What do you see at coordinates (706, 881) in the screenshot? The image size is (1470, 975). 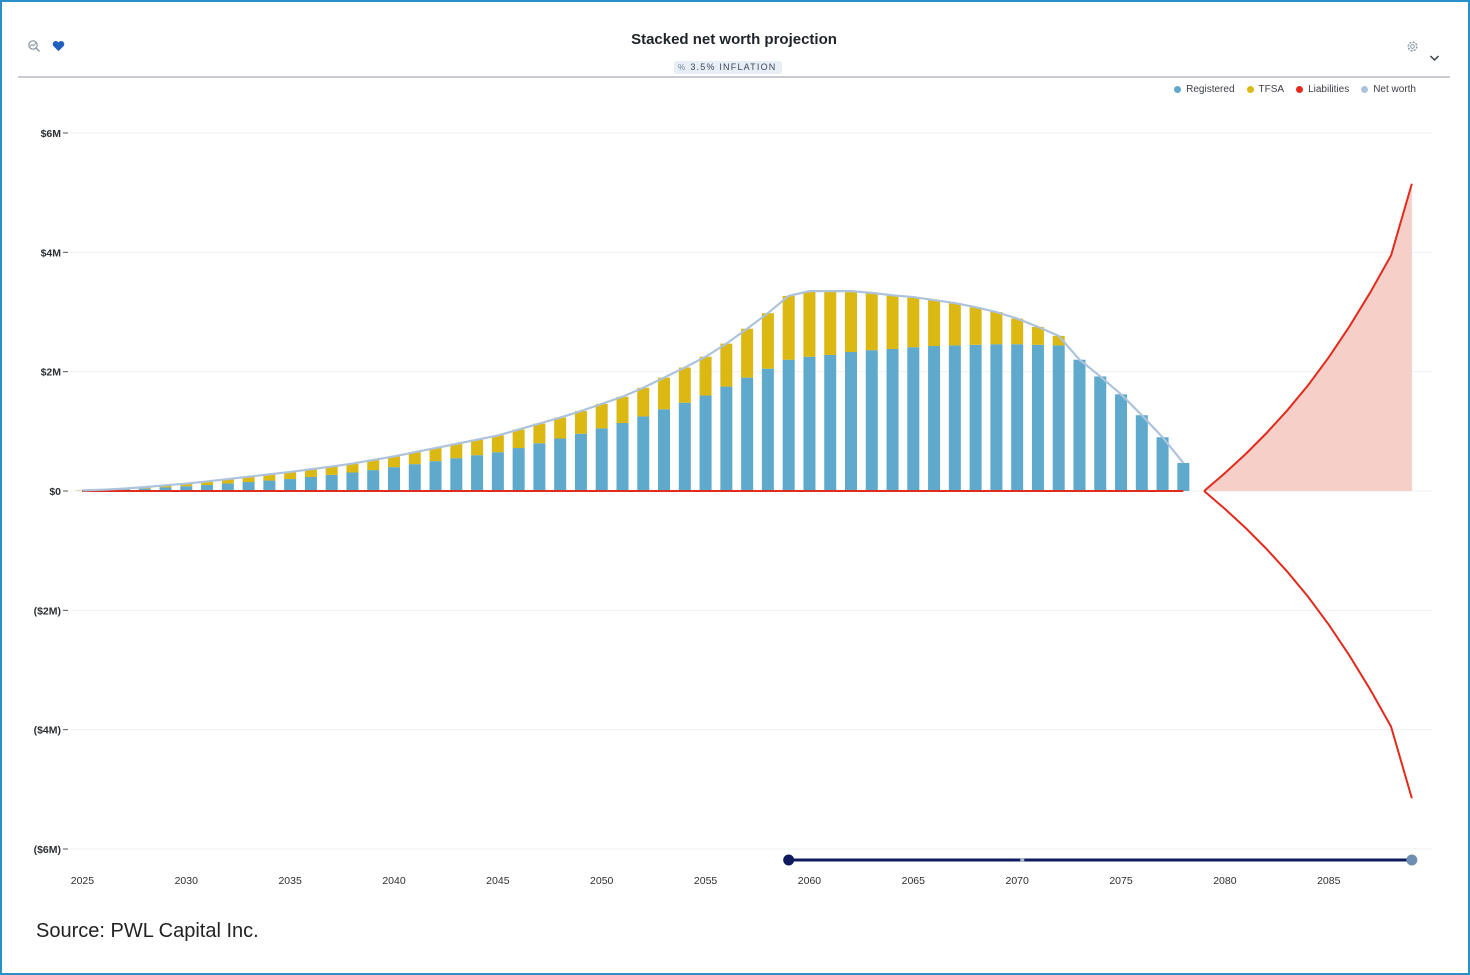 I see `x-tick-label: 2055` at bounding box center [706, 881].